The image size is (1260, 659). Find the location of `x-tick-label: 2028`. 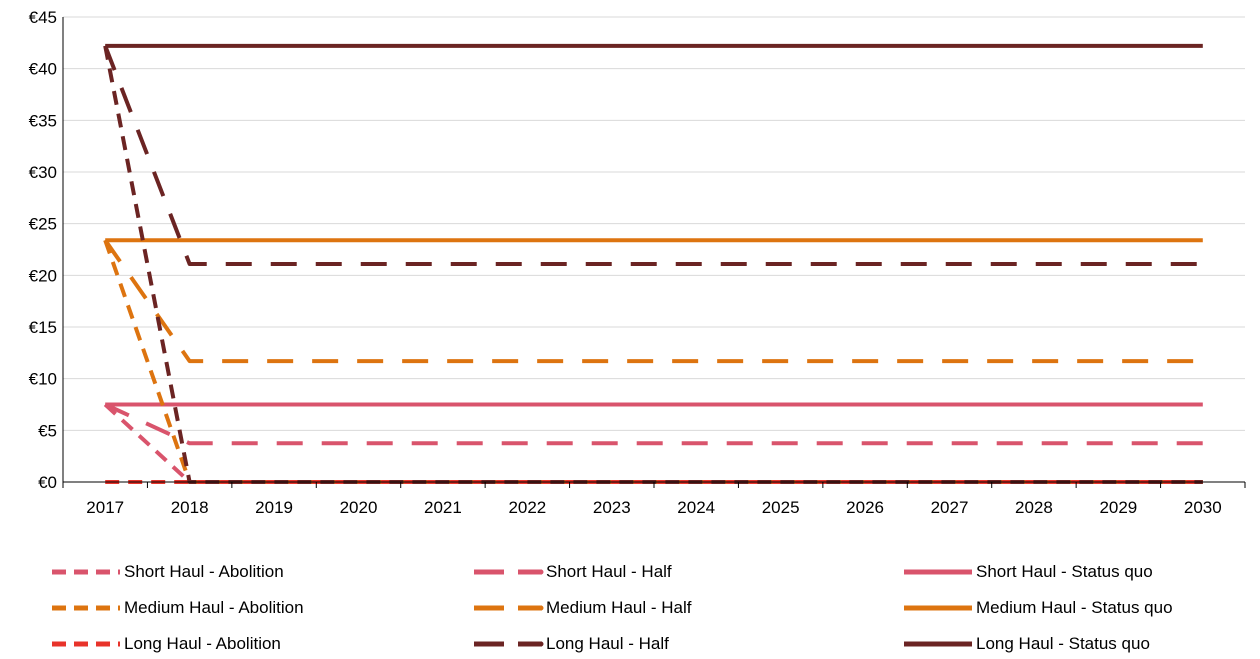

x-tick-label: 2028 is located at coordinates (1034, 507).